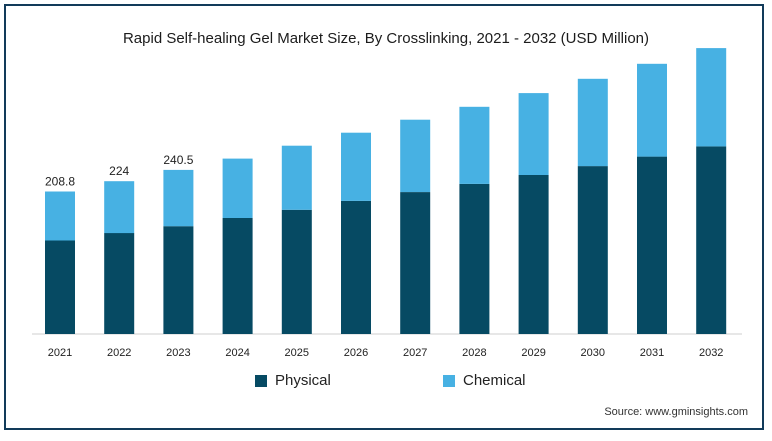 The height and width of the screenshot is (441, 772). What do you see at coordinates (593, 353) in the screenshot?
I see `x-tick-label-2030: 2030` at bounding box center [593, 353].